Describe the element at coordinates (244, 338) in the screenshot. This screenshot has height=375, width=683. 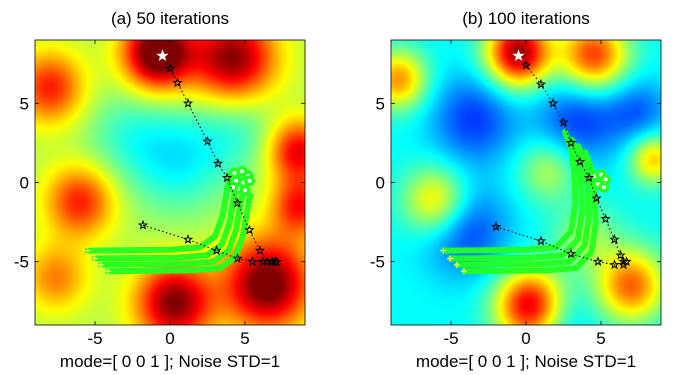
I see `panel-a-xtick-label-2: 5` at that location.